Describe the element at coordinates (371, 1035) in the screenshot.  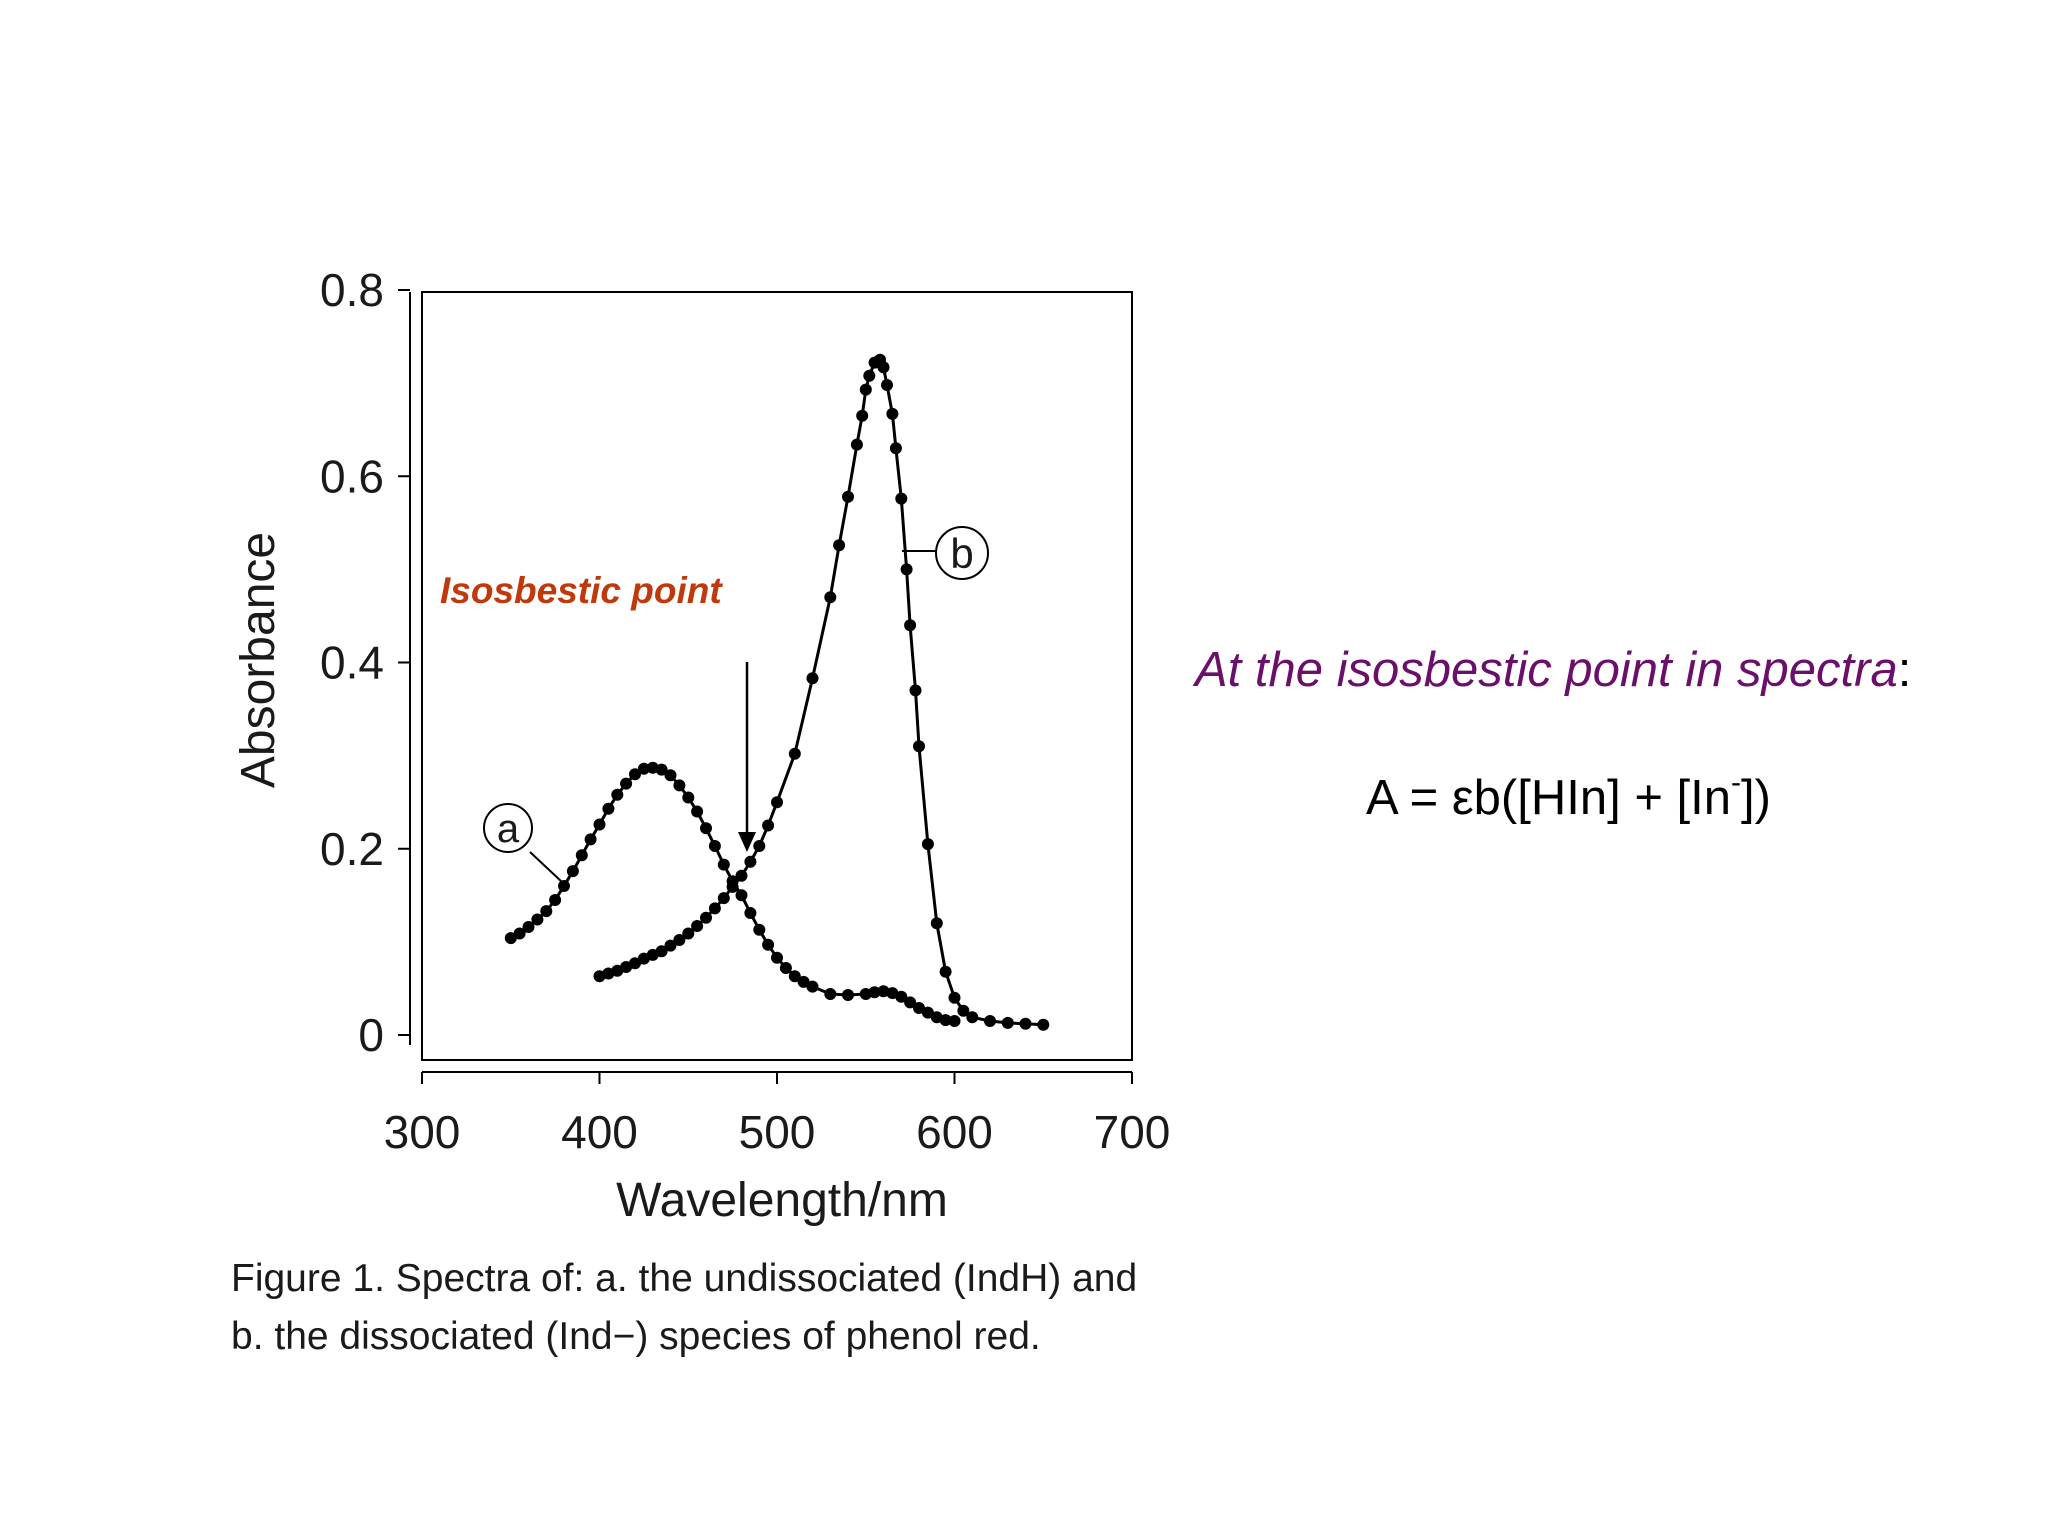
I see `y-tick-label: 0` at that location.